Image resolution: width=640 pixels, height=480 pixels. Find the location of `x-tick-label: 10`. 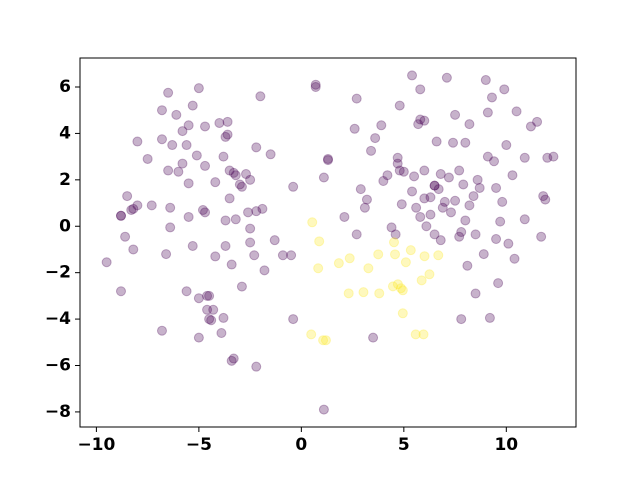

x-tick-label: 10 is located at coordinates (506, 445).